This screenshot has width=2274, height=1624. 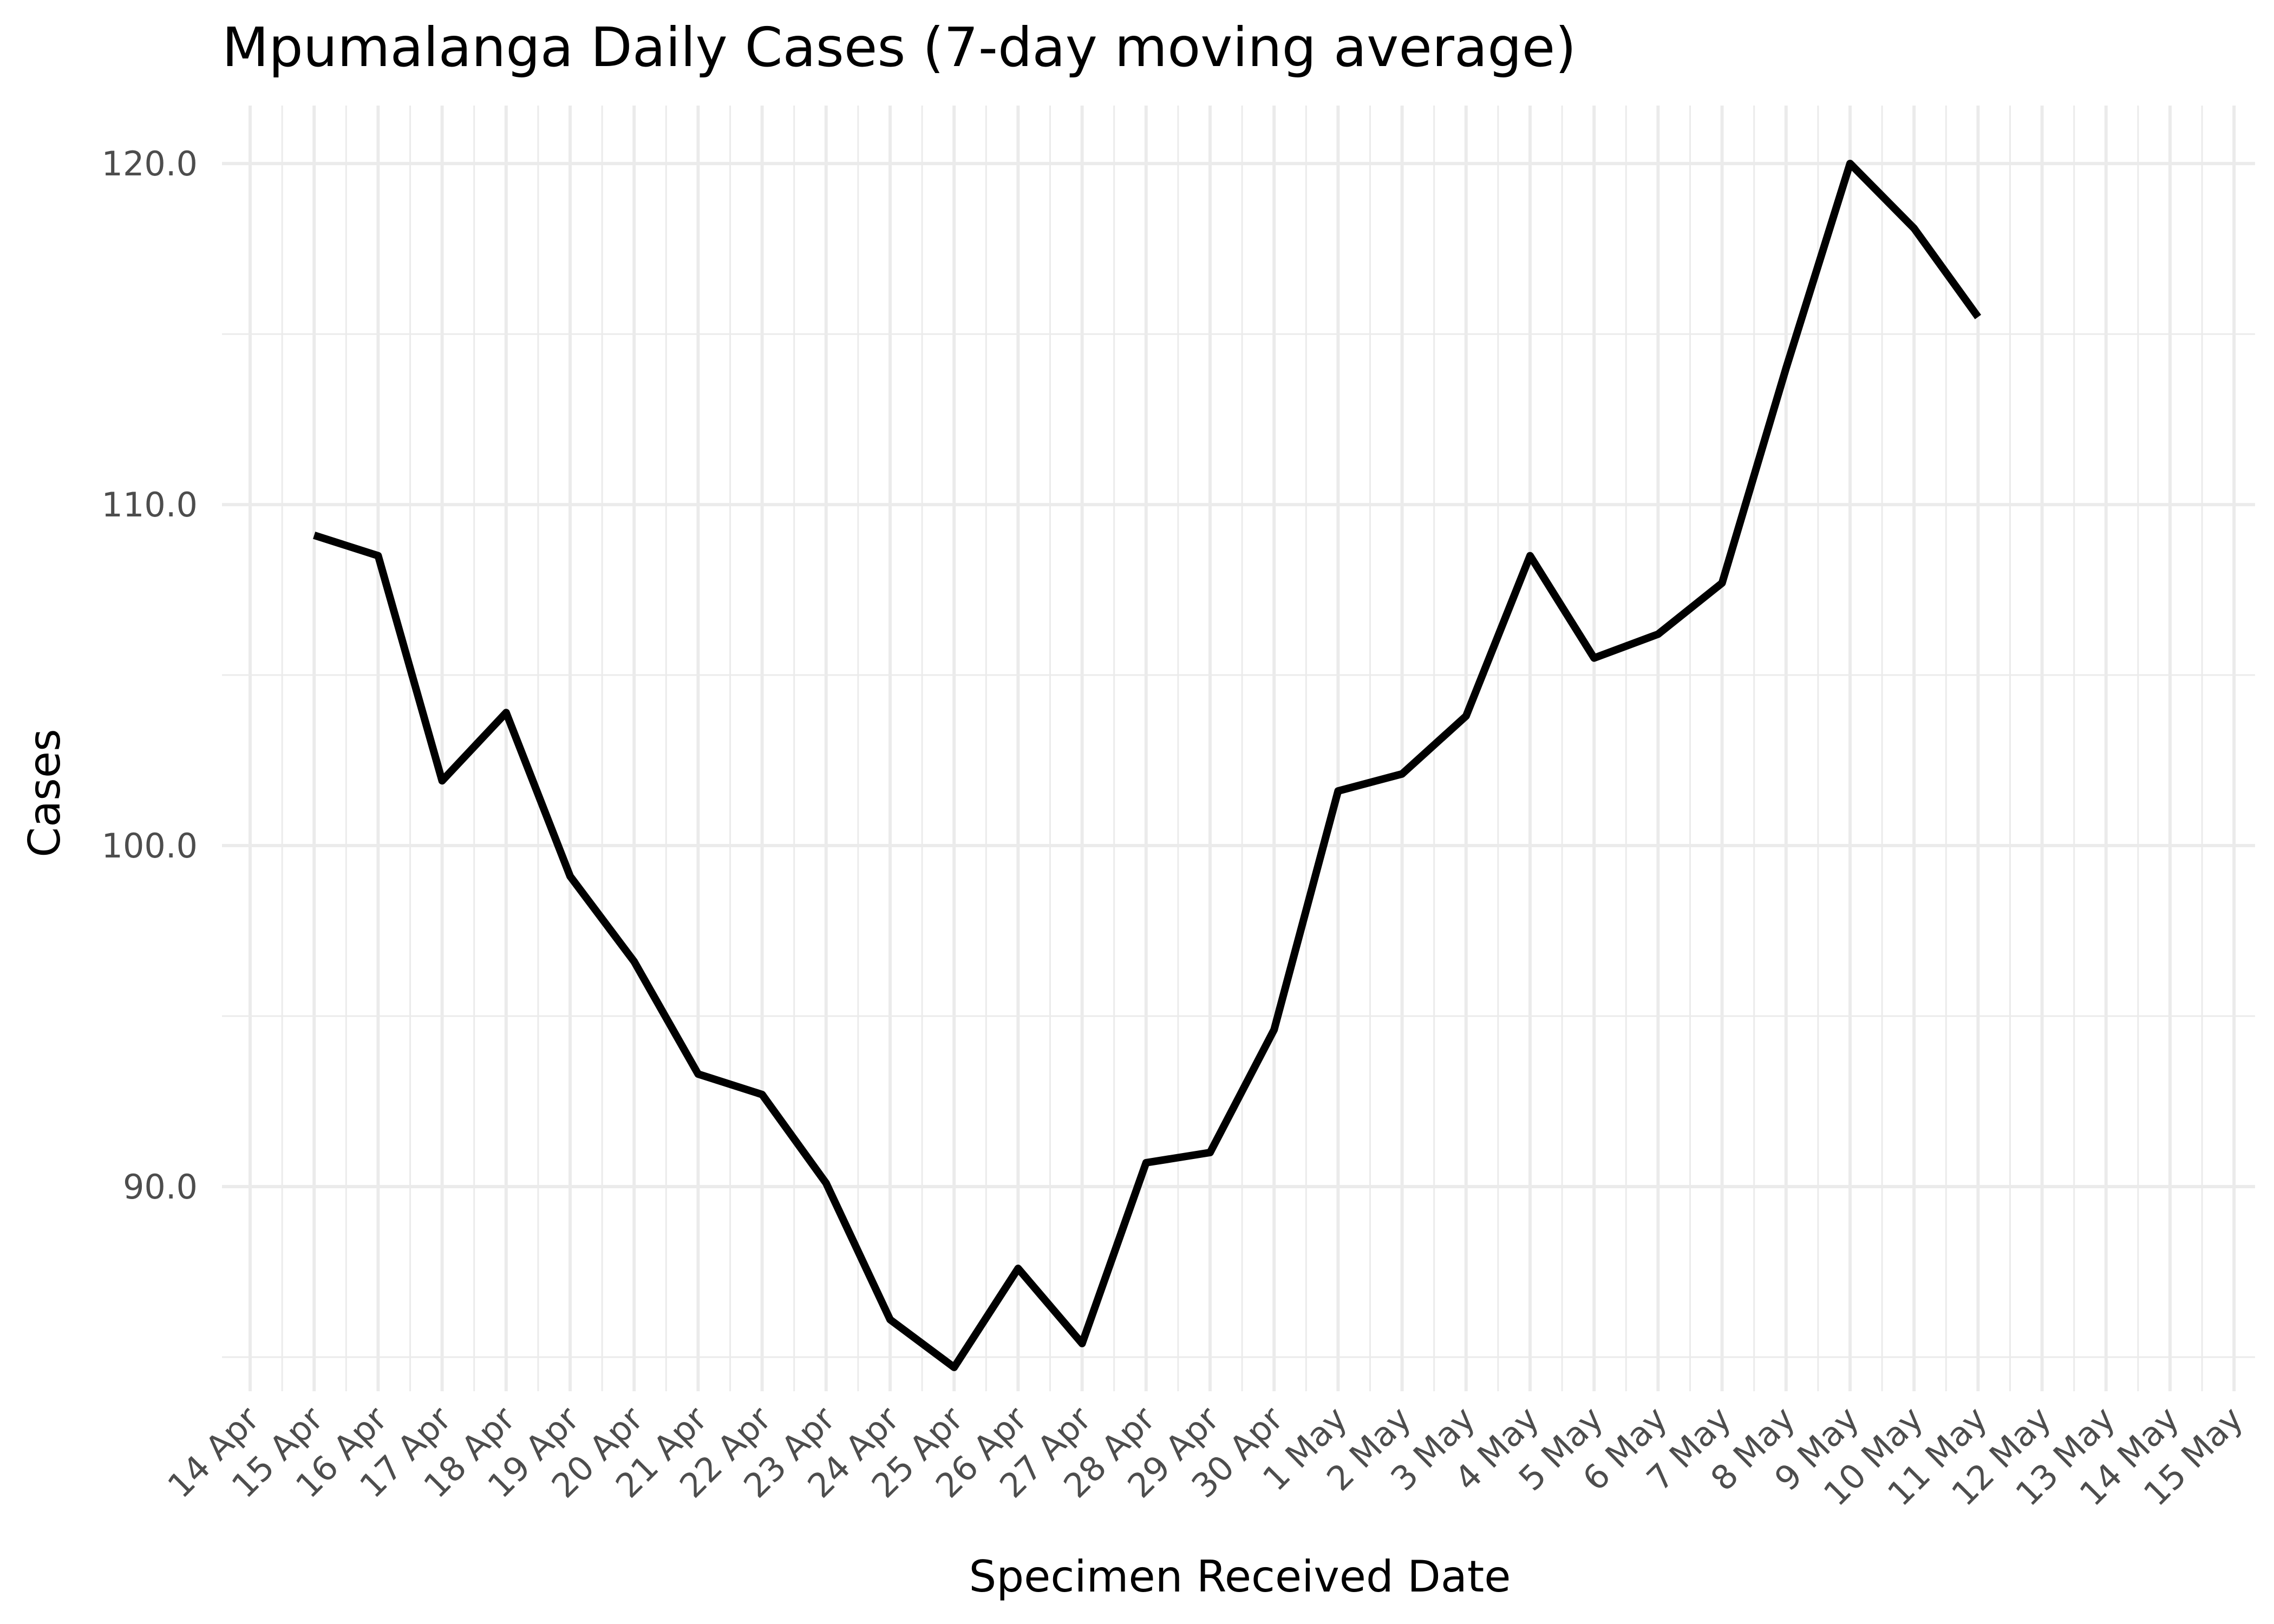 What do you see at coordinates (1240, 1576) in the screenshot?
I see `x-axis-title: Specimen Received Date` at bounding box center [1240, 1576].